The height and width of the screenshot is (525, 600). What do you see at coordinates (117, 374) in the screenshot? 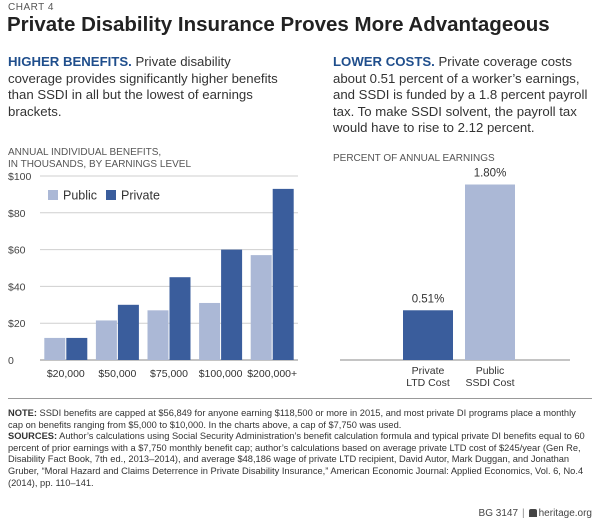
I see `x-tick-label: $50,000` at bounding box center [117, 374].